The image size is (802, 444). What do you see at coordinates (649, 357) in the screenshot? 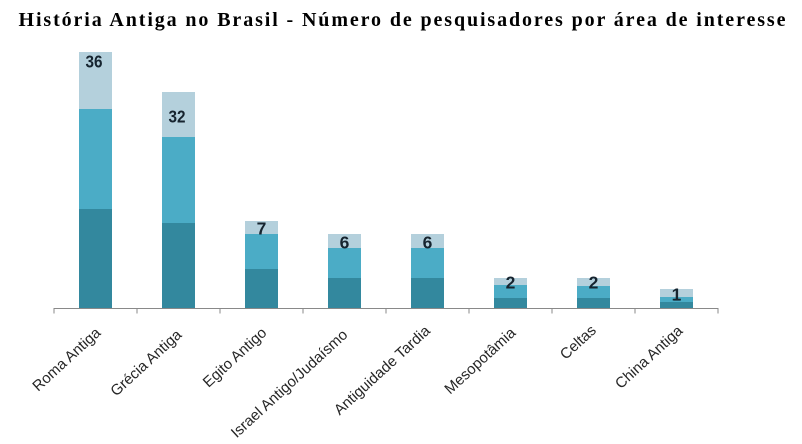
I see `svg-text: China Antiga` at bounding box center [649, 357].